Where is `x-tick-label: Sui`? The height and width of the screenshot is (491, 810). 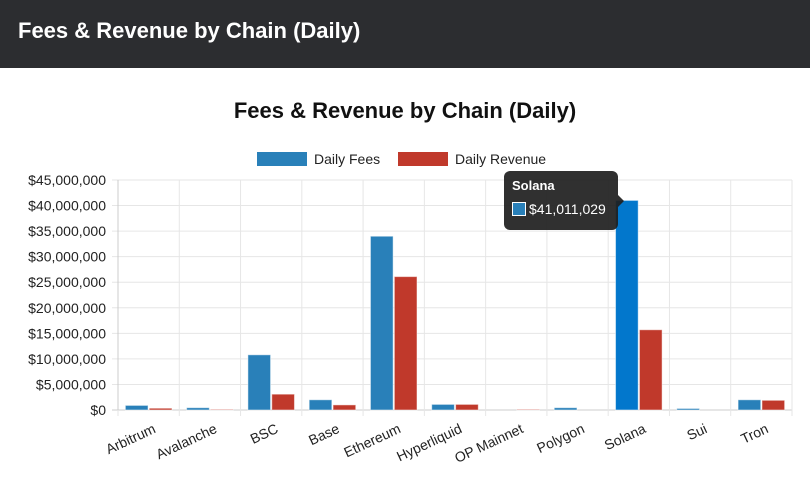
x-tick-label: Sui is located at coordinates (696, 431).